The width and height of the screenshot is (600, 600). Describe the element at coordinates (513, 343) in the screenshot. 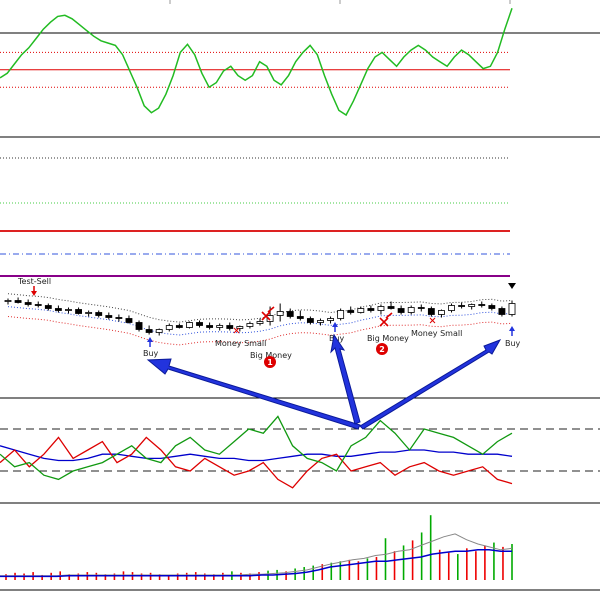

I see `buy-label-3: Buy` at that location.